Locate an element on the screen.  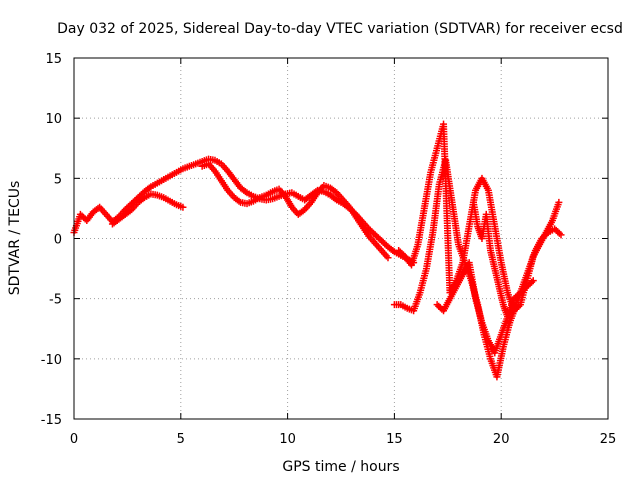
y-tick-label: -5 is located at coordinates (55, 300).